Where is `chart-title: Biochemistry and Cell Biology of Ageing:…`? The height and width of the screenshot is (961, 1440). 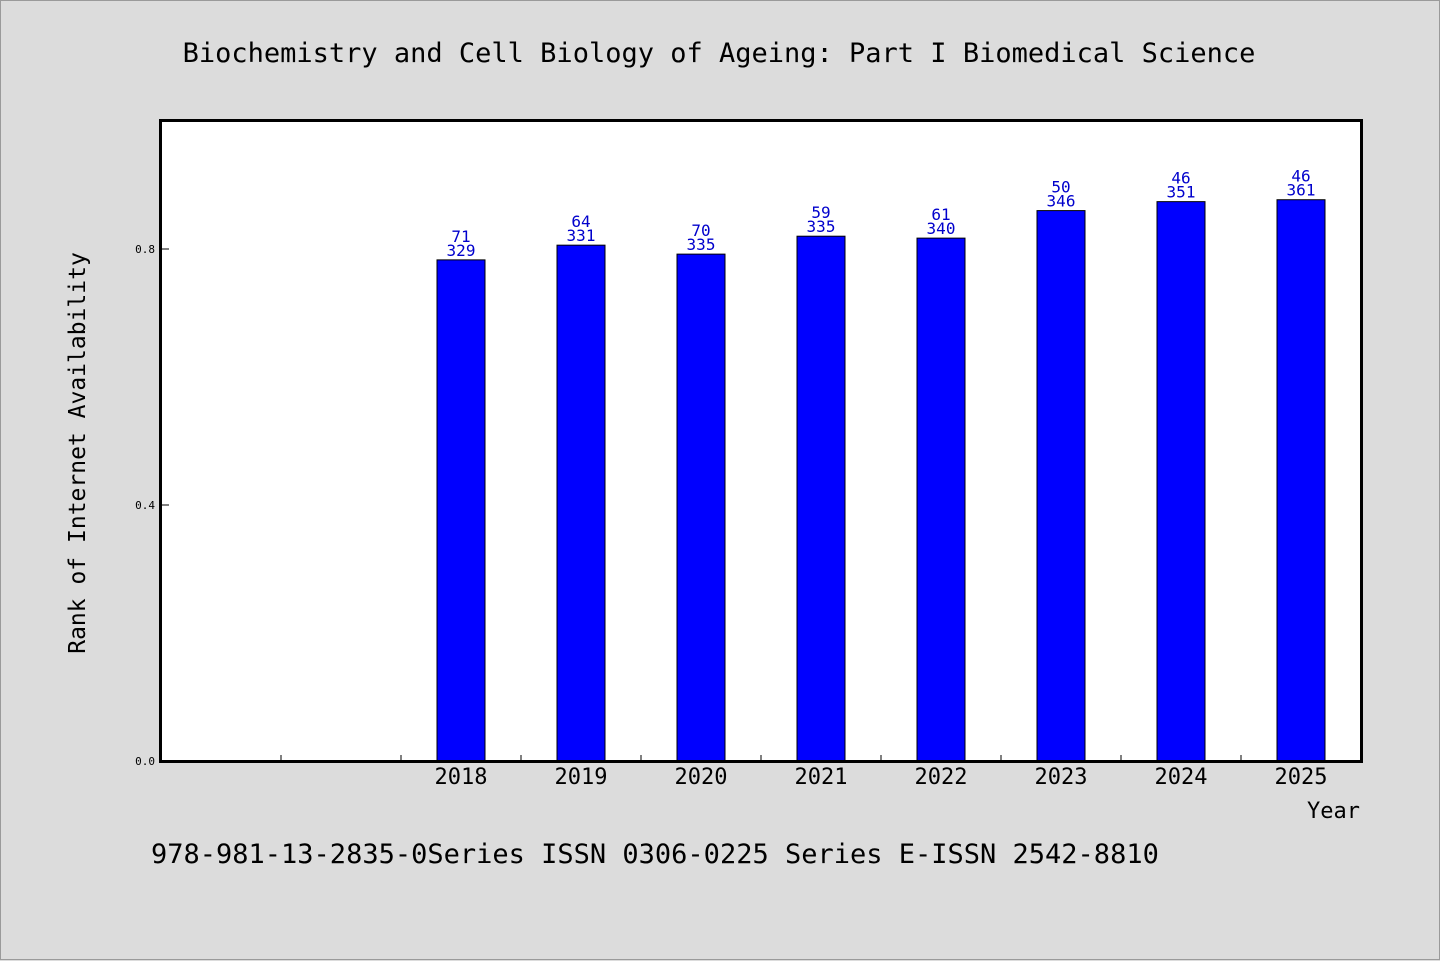
chart-title: Biochemistry and Cell Biology of Ageing:… is located at coordinates (719, 53).